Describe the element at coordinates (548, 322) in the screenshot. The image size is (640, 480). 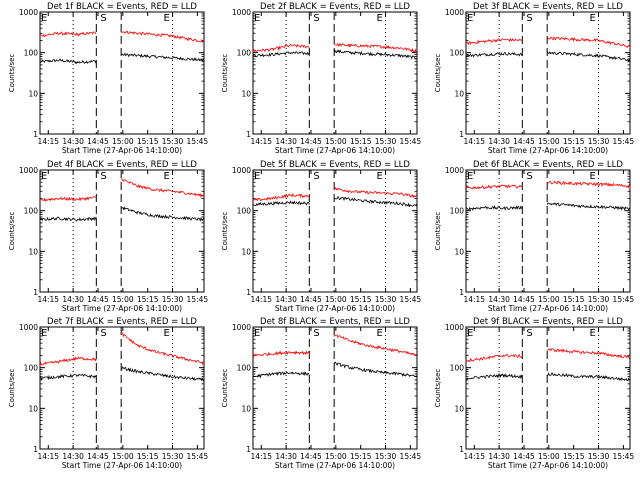
I see `panel-title: Det 9f BLACK = Events, RED = LLD` at that location.